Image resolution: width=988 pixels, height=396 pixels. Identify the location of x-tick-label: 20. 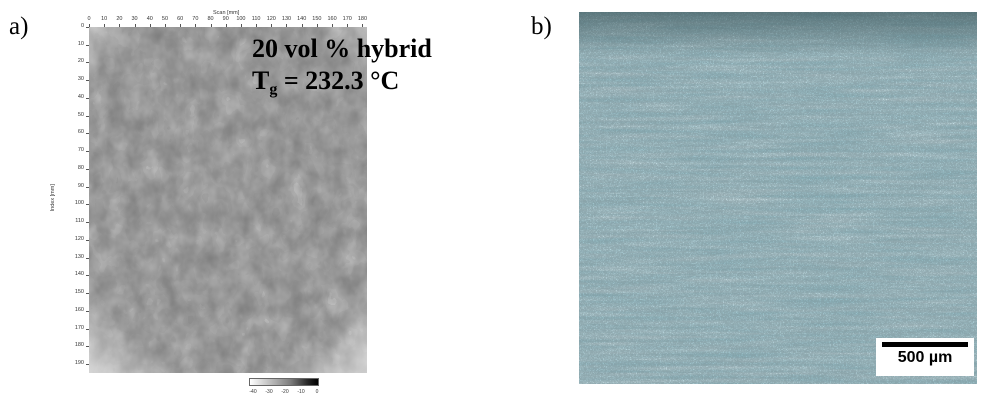
(119, 19).